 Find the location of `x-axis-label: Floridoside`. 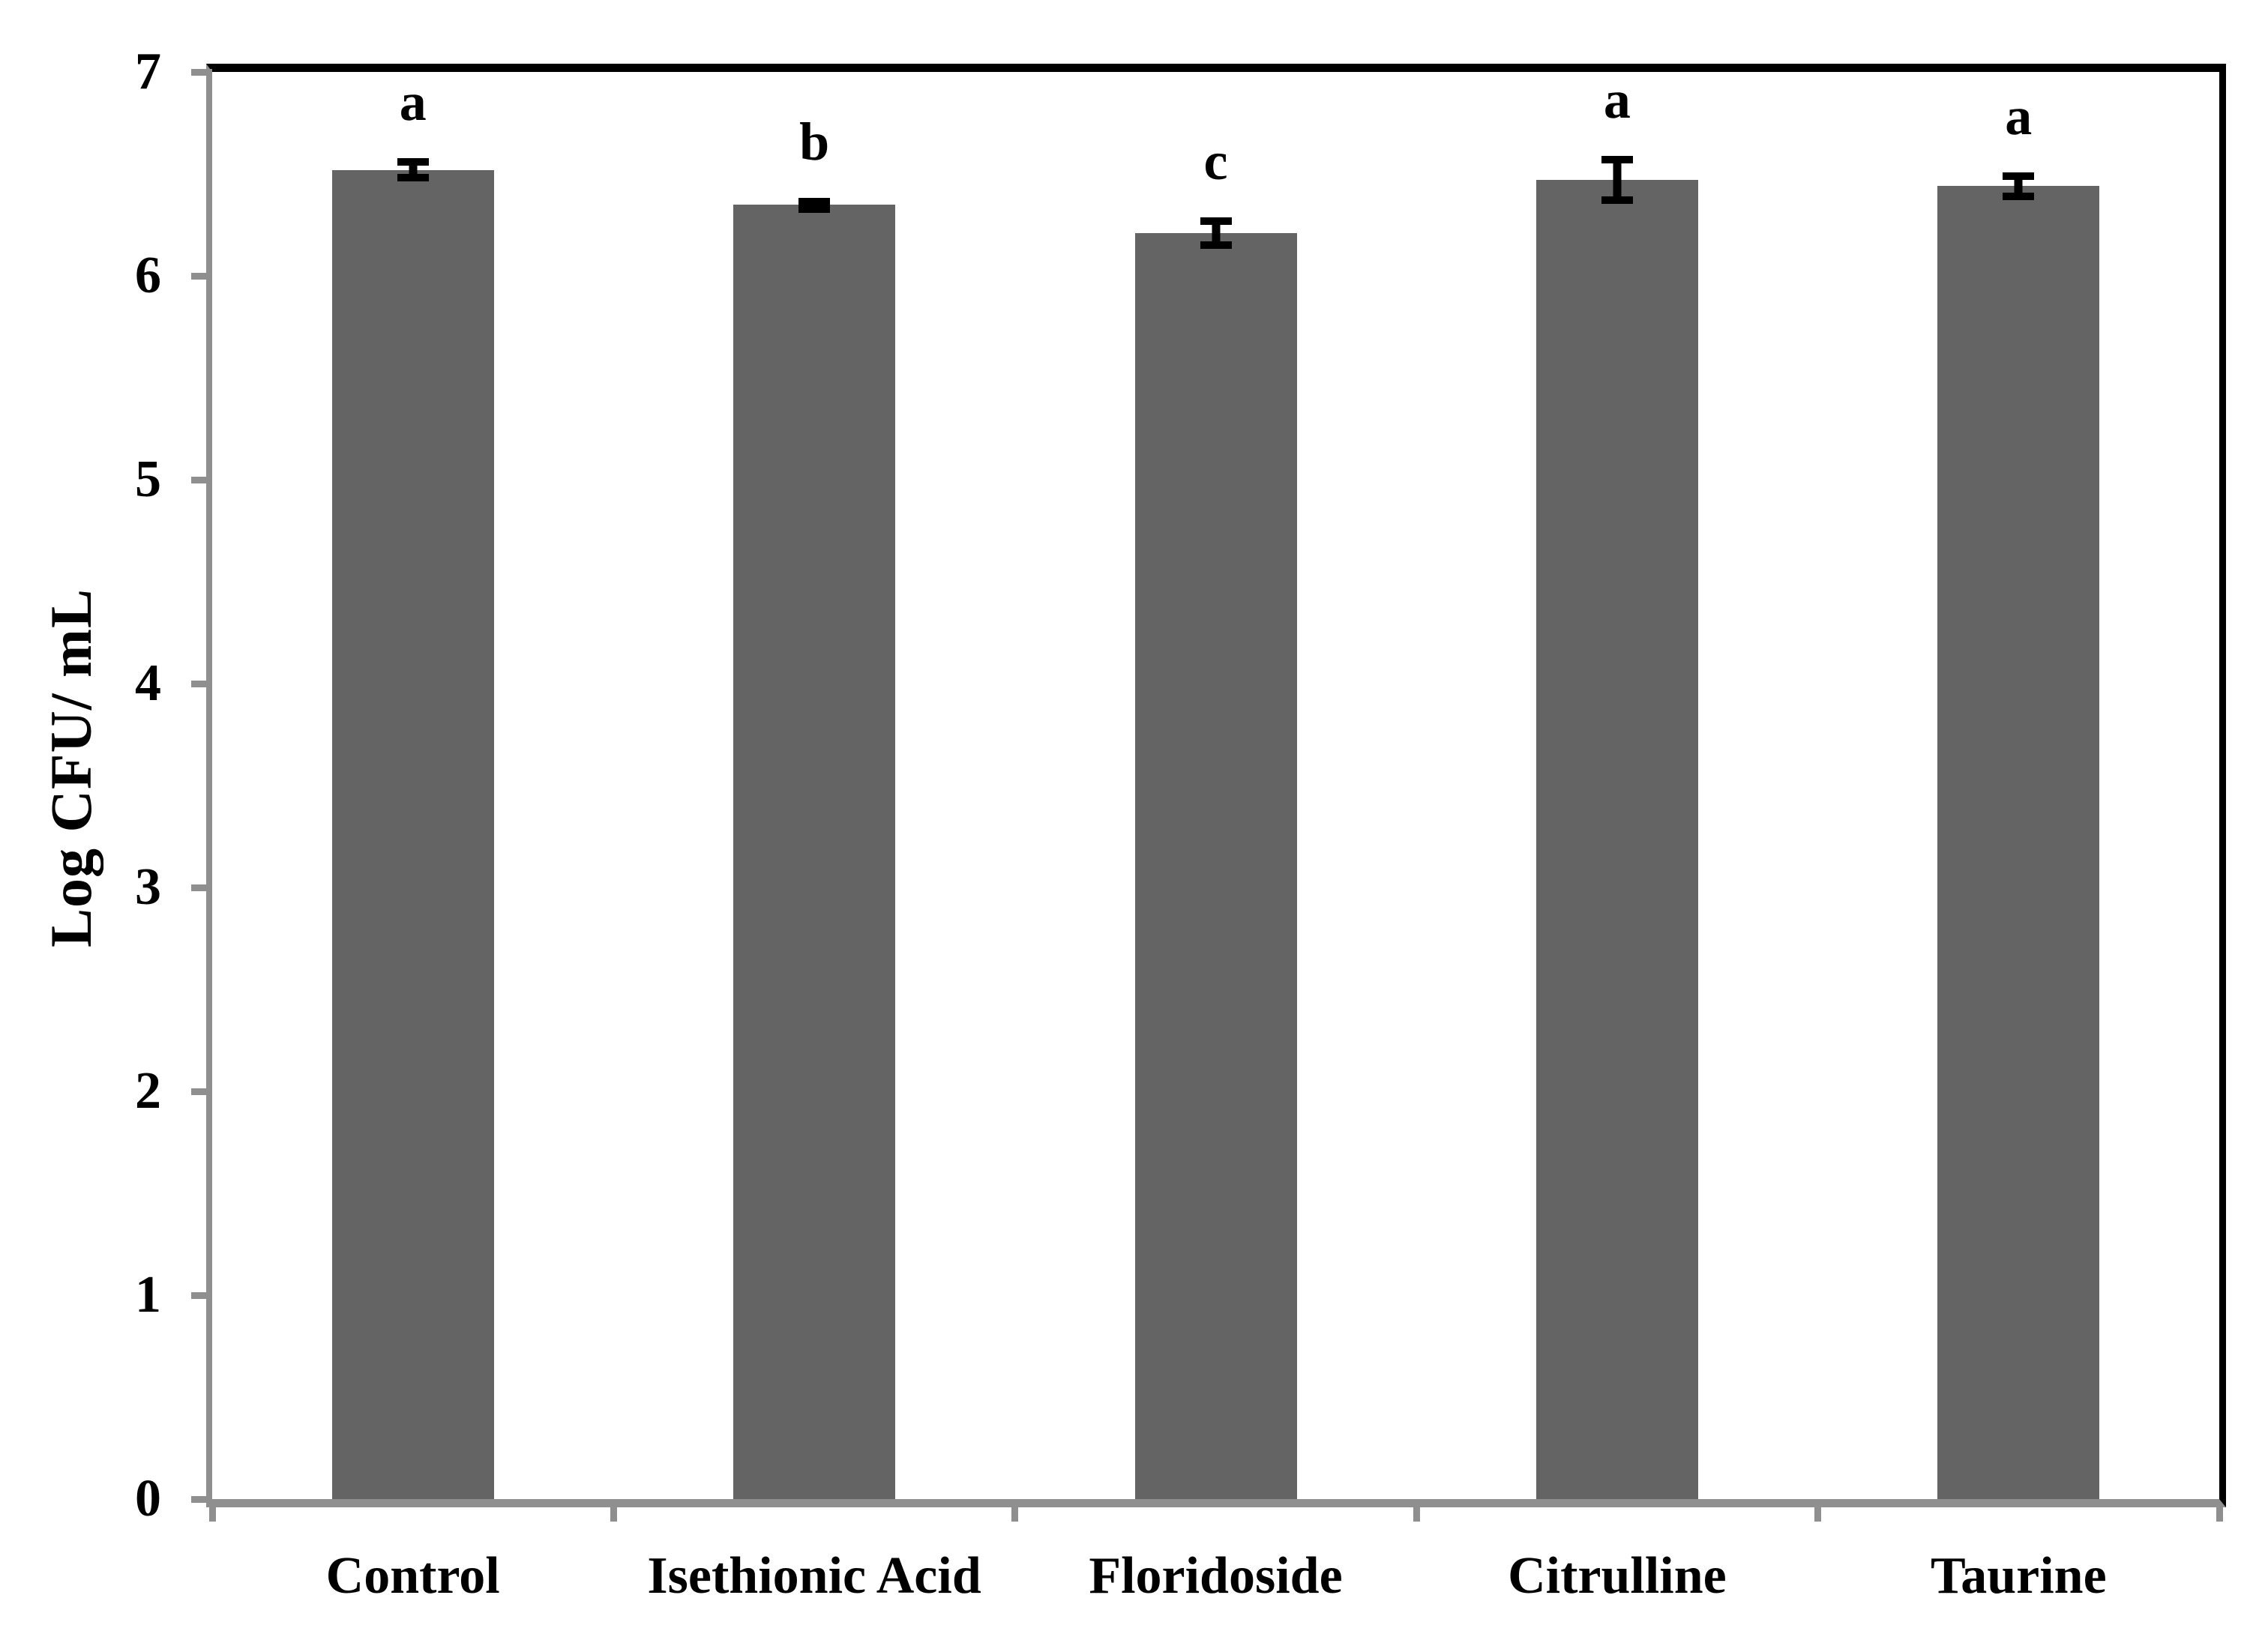

x-axis-label: Floridoside is located at coordinates (1216, 1576).